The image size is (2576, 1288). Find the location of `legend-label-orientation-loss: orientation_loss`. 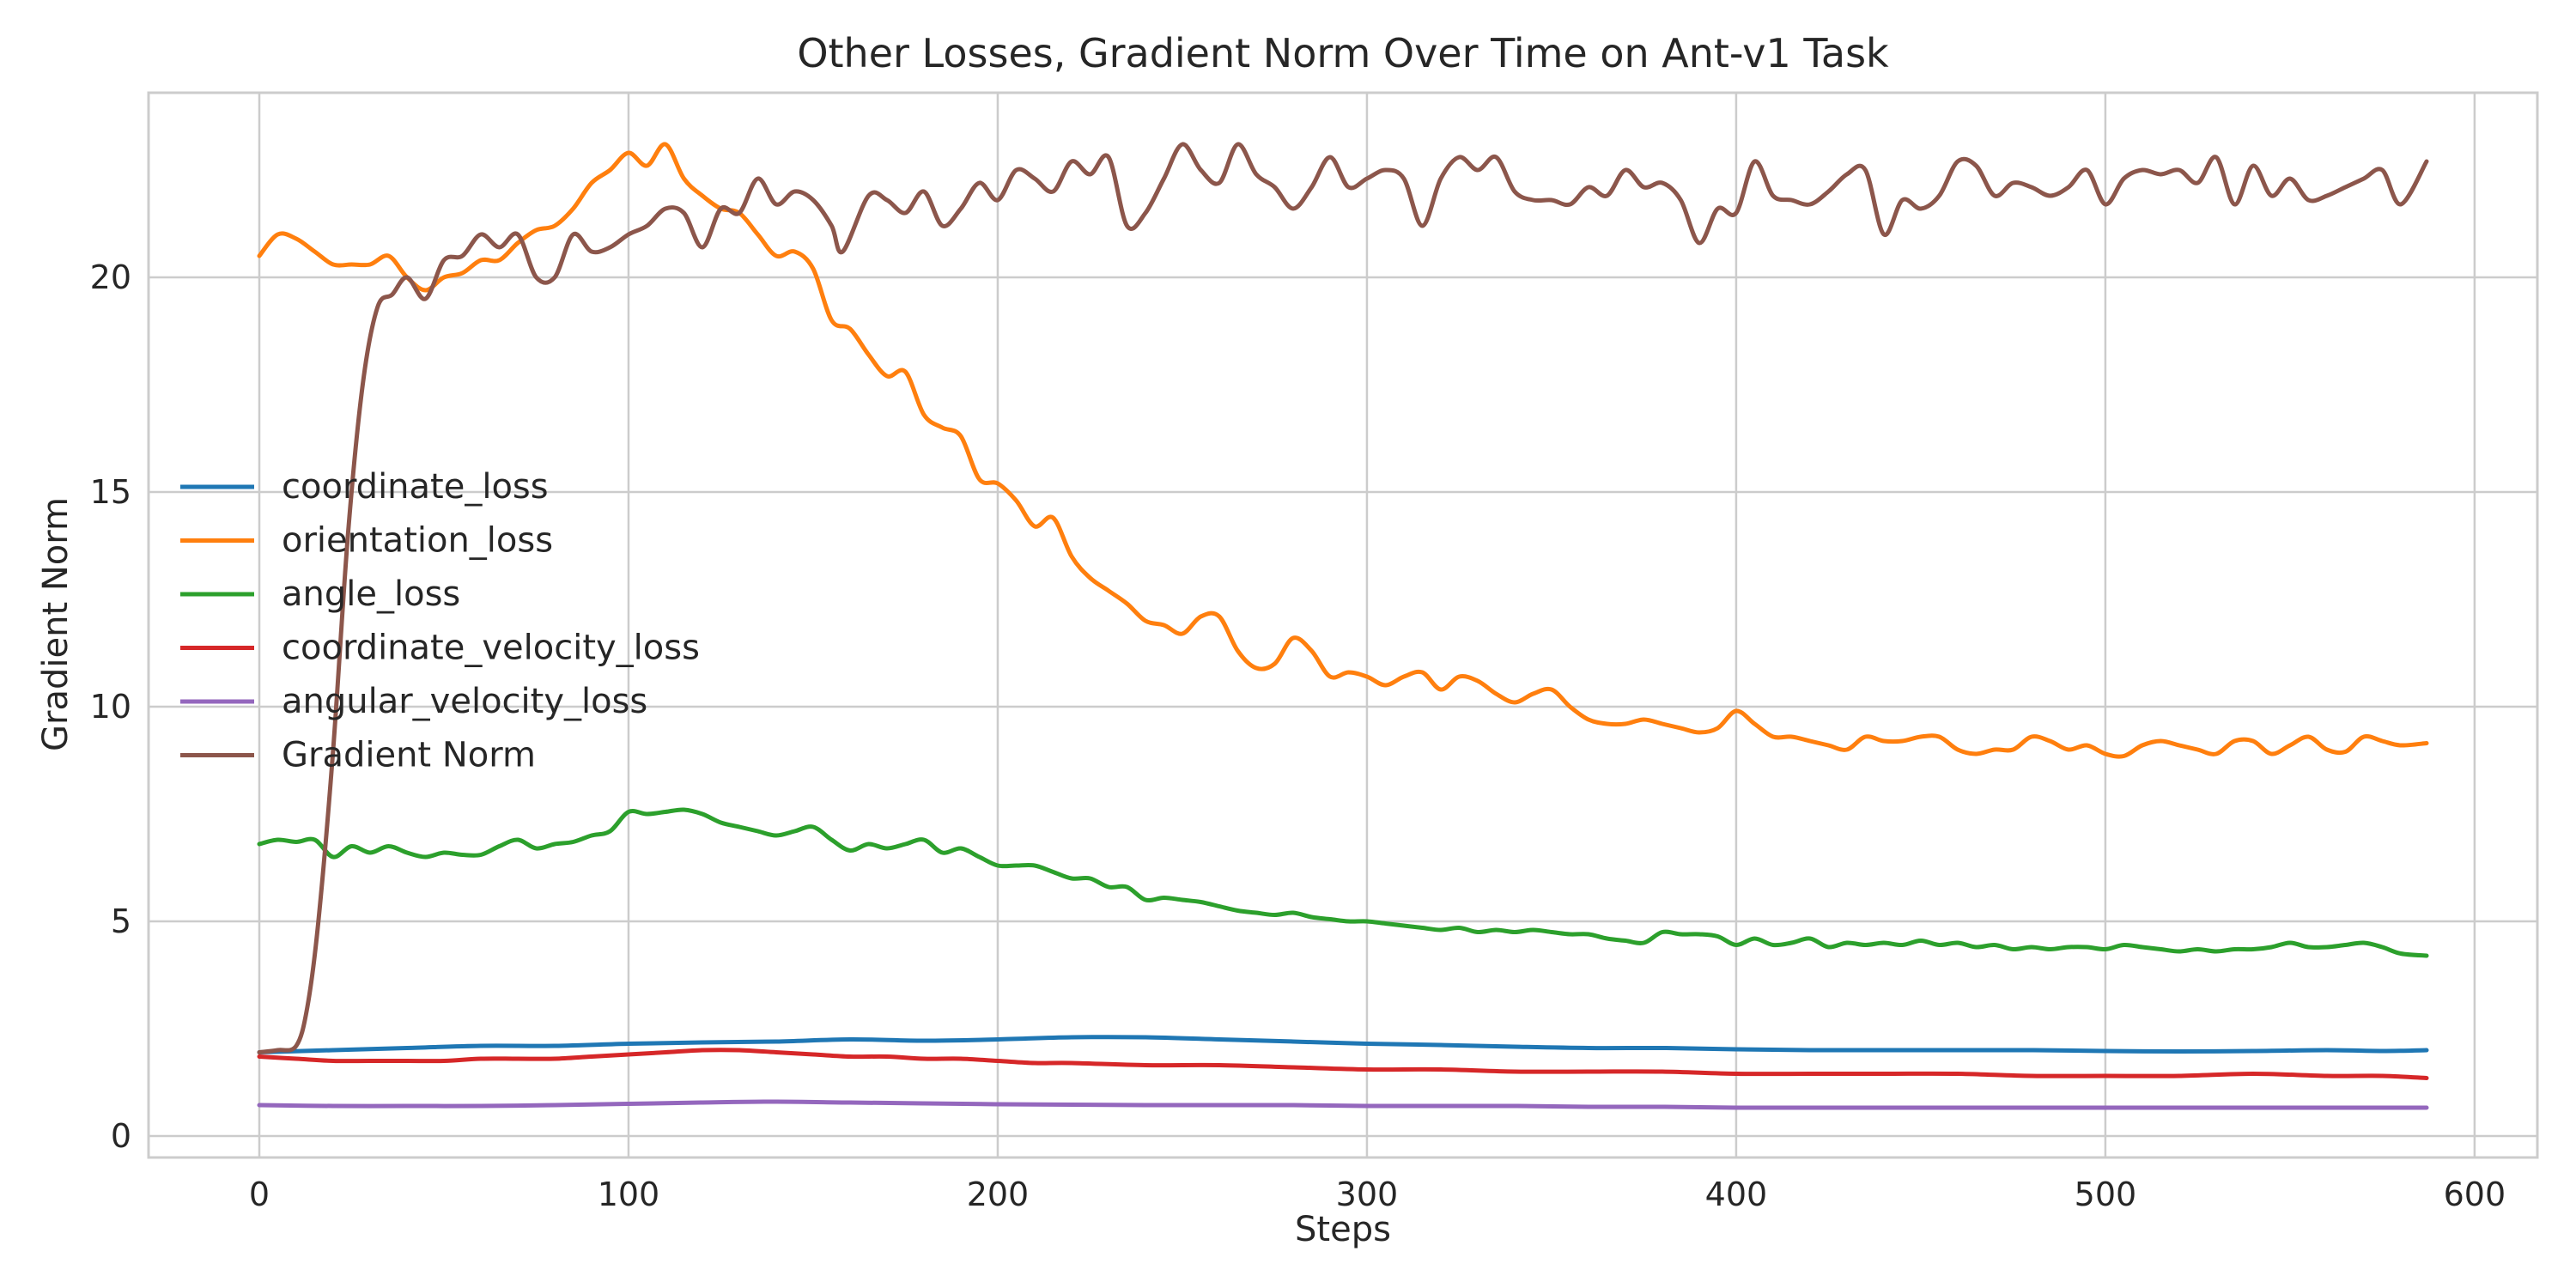

legend-label-orientation-loss: orientation_loss is located at coordinates (418, 541).